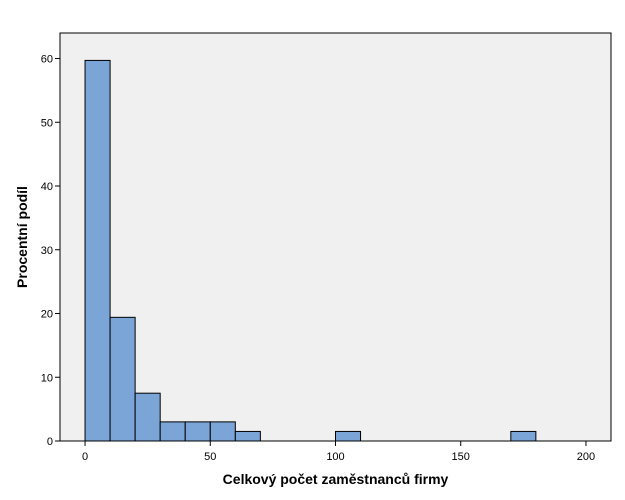 The height and width of the screenshot is (500, 625). Describe the element at coordinates (210, 457) in the screenshot. I see `x-tick-label: 50` at that location.